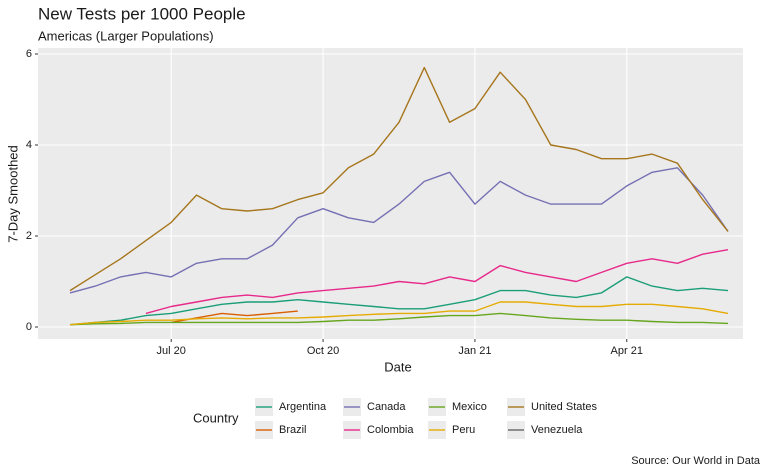 The width and height of the screenshot is (768, 474). What do you see at coordinates (126, 35) in the screenshot?
I see `chart-subtitle: Americas (Larger Populations)` at bounding box center [126, 35].